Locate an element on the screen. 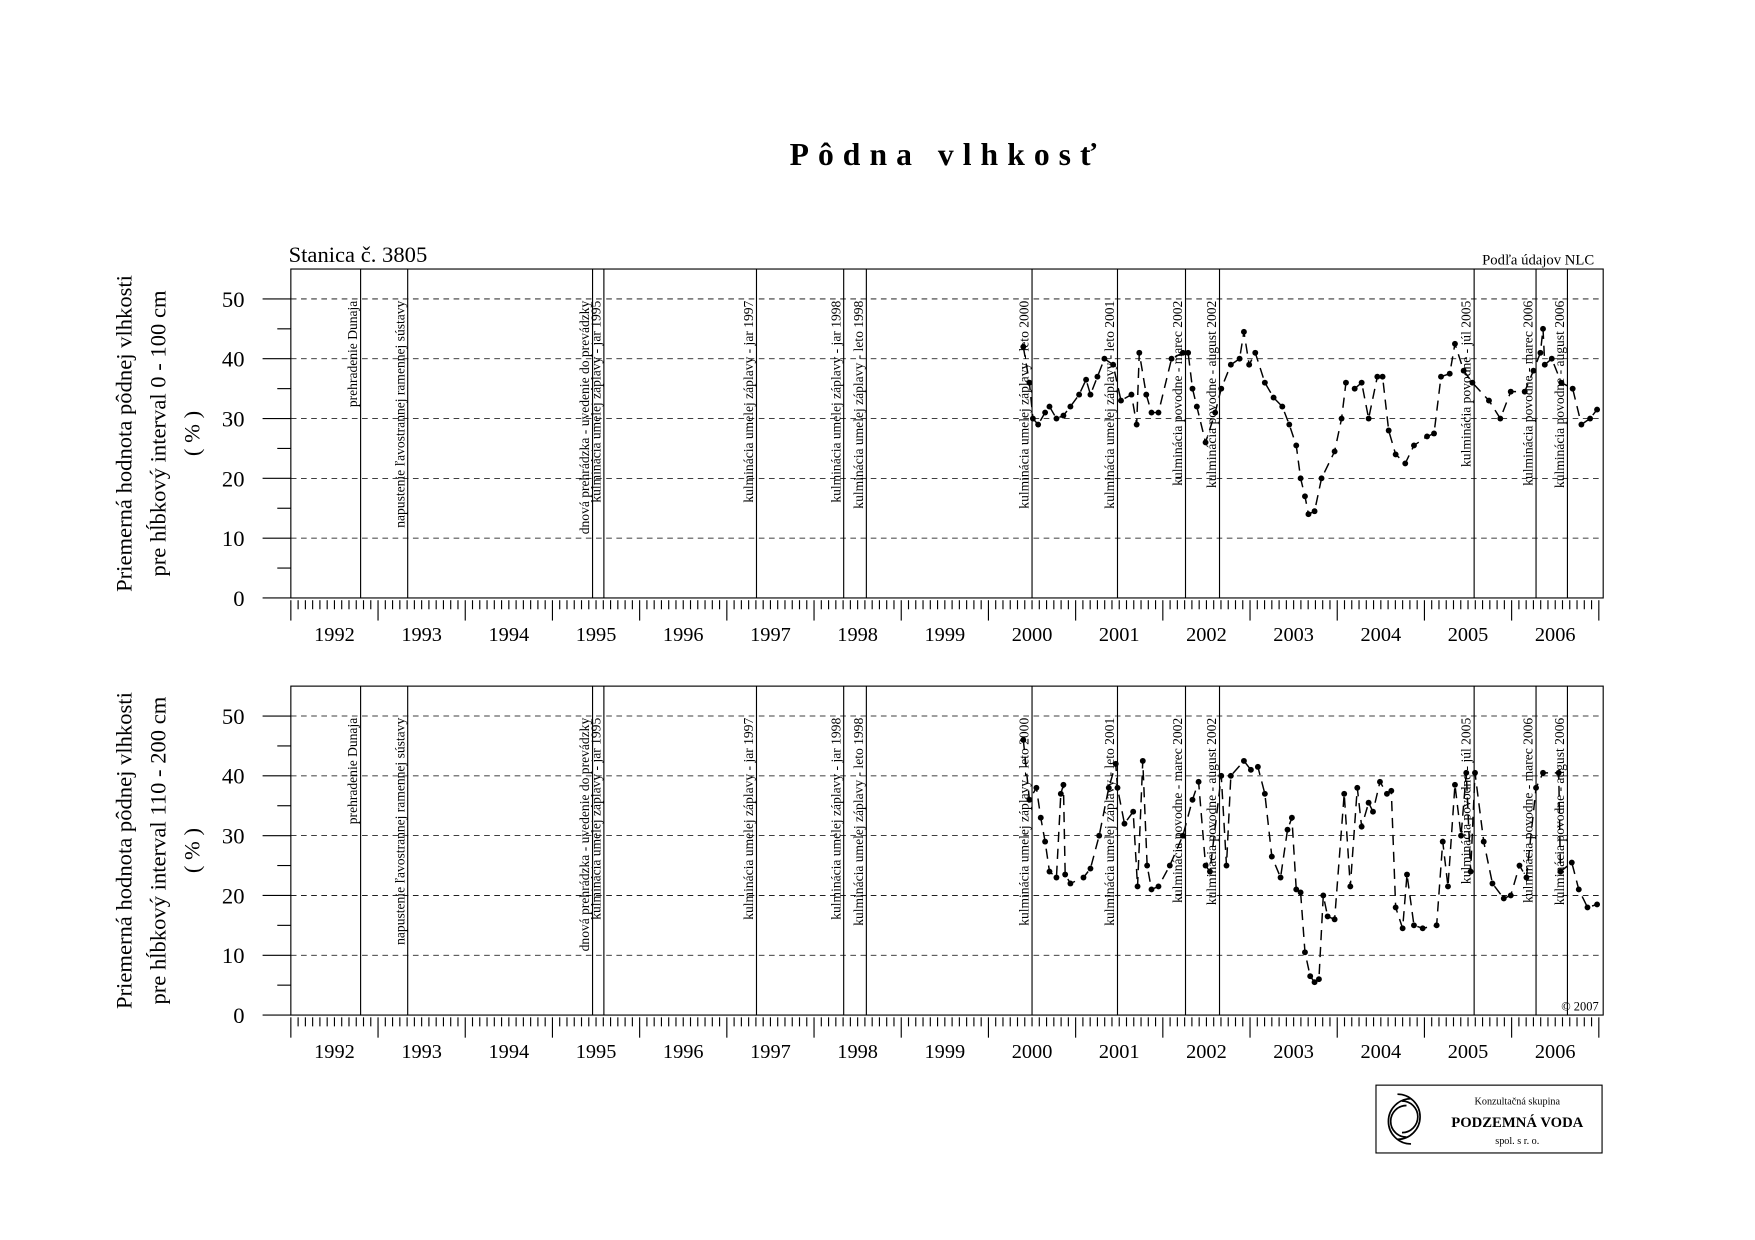 The width and height of the screenshot is (1755, 1240). y-axis-label: pre hĺbkový interval 0 - 100 cm is located at coordinates (157, 433).